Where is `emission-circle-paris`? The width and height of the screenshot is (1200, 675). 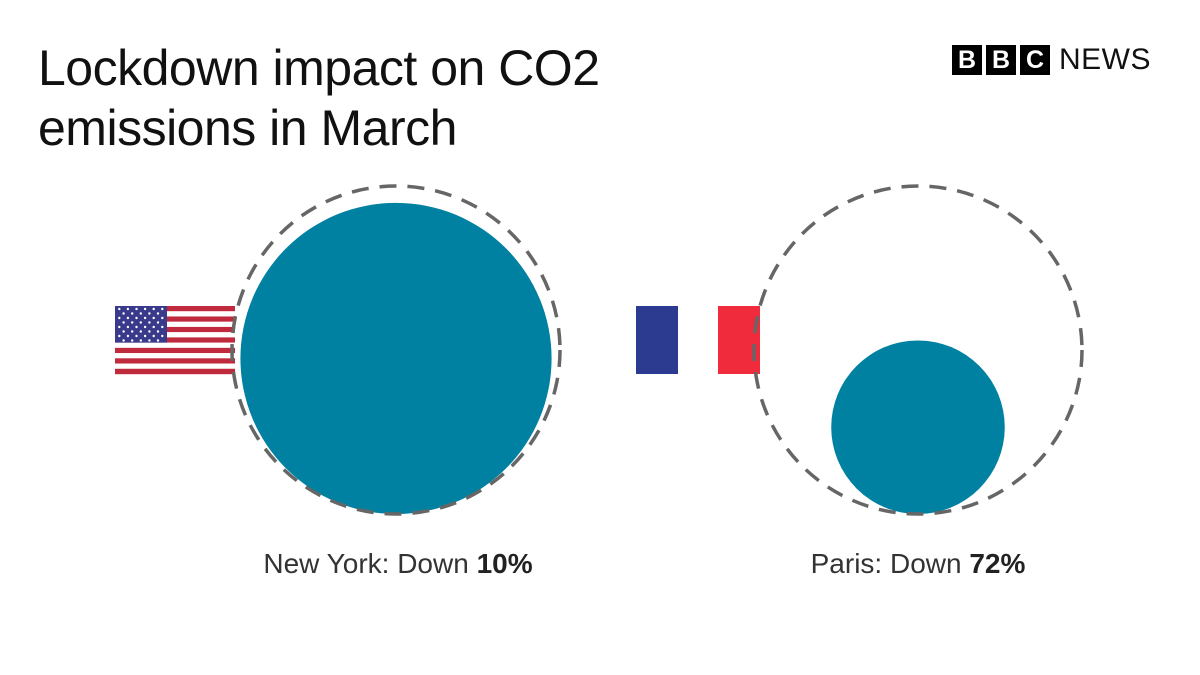
emission-circle-paris is located at coordinates (918, 427).